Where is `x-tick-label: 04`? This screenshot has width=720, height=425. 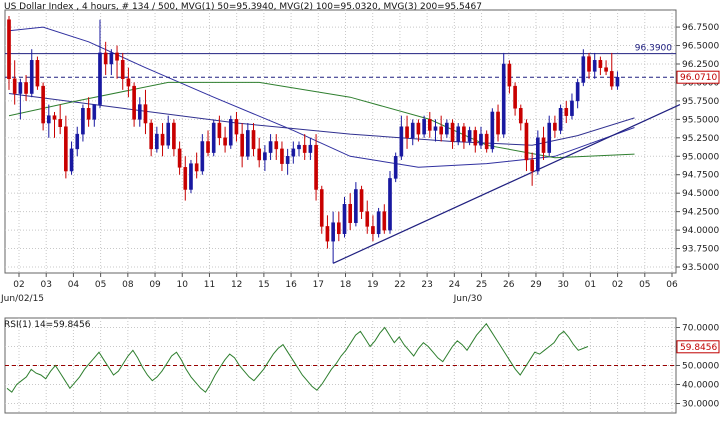 x-tick-label: 04 is located at coordinates (74, 285).